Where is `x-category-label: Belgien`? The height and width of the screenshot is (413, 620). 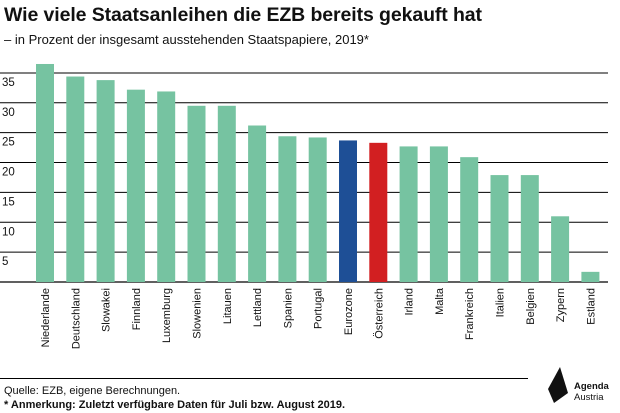 x-category-label: Belgien is located at coordinates (531, 306).